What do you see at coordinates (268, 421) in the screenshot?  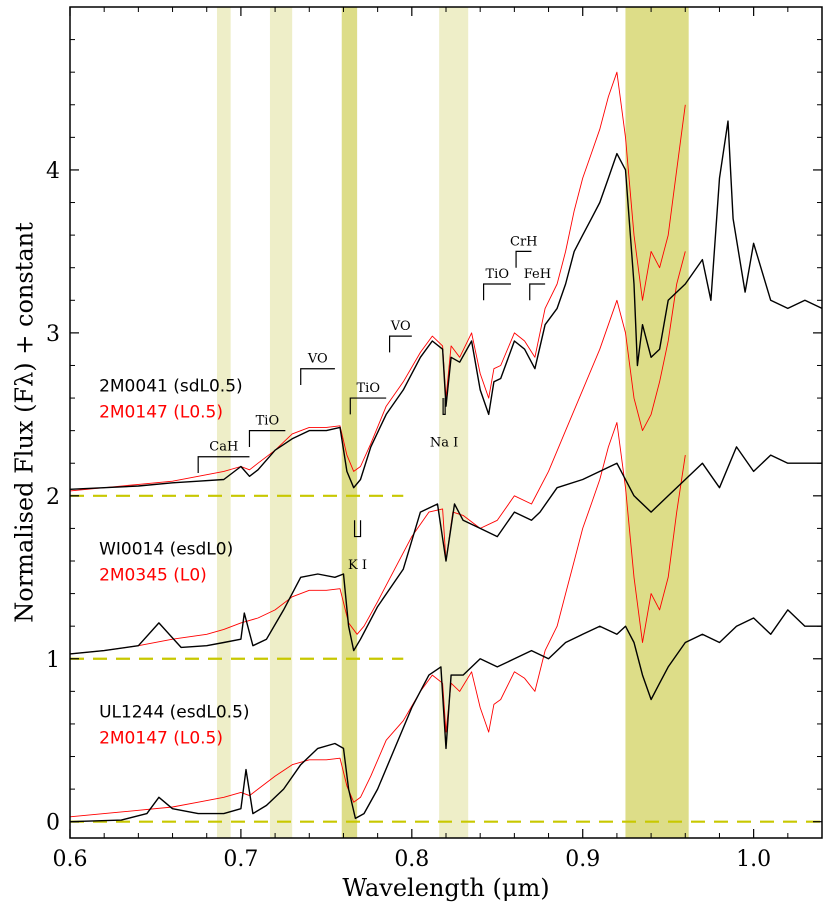 I see `feature-label-1: TiO` at bounding box center [268, 421].